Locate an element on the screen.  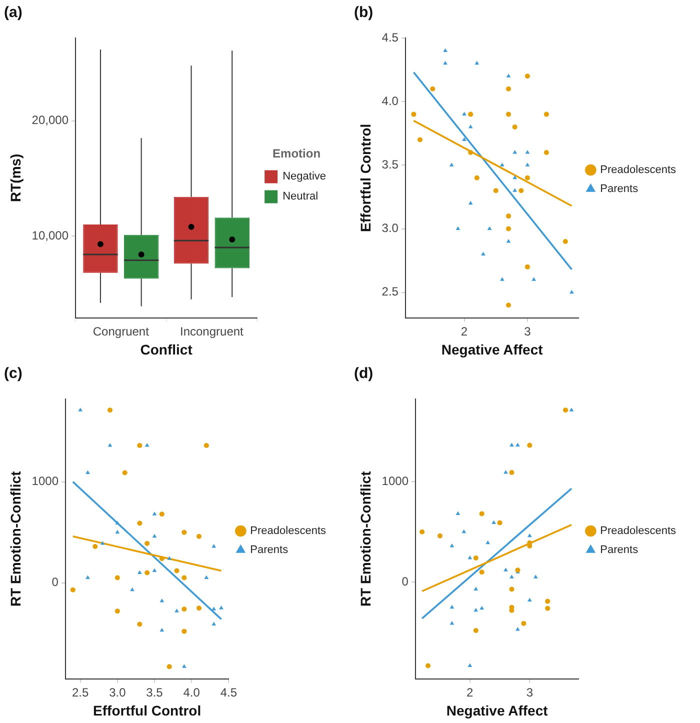
y-axis-title: Effortful Control is located at coordinates (365, 178).